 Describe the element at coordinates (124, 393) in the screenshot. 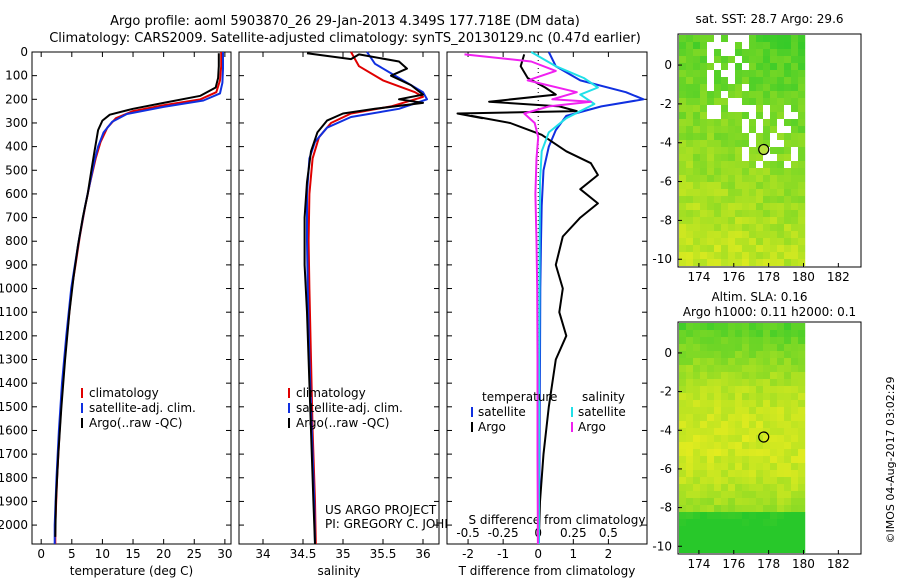

I see `legend-label: climatology` at that location.